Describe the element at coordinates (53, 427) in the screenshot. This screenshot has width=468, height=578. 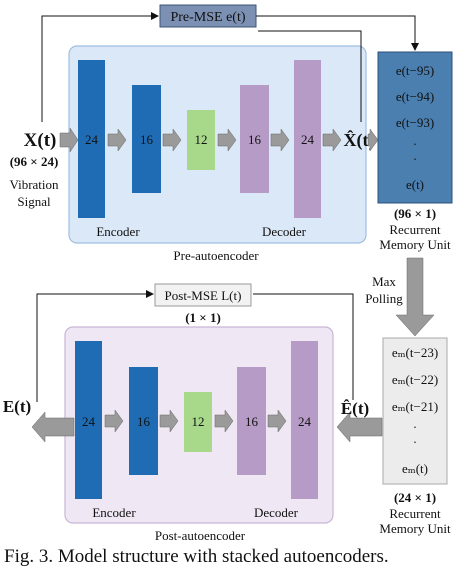
I see `post-output-arrow` at that location.